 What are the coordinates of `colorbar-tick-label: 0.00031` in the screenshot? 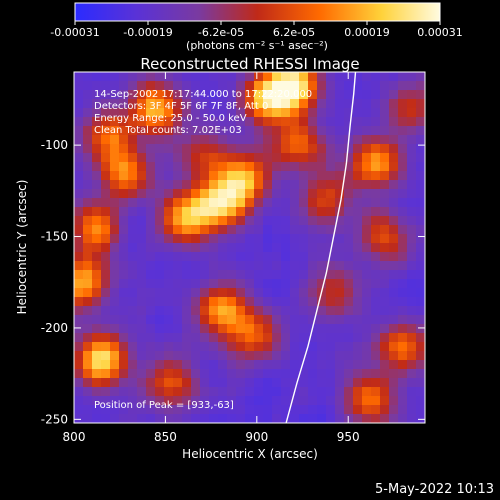 It's located at (440, 32).